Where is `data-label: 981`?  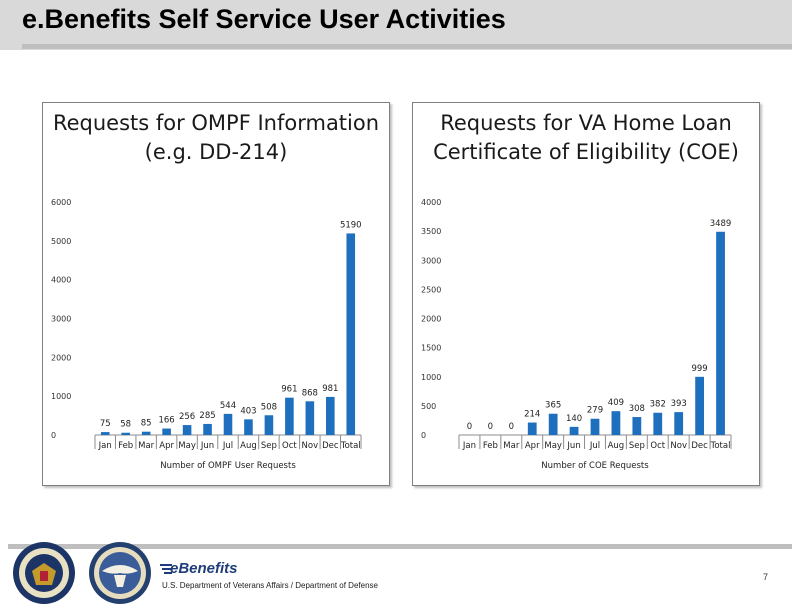 data-label: 981 is located at coordinates (330, 389).